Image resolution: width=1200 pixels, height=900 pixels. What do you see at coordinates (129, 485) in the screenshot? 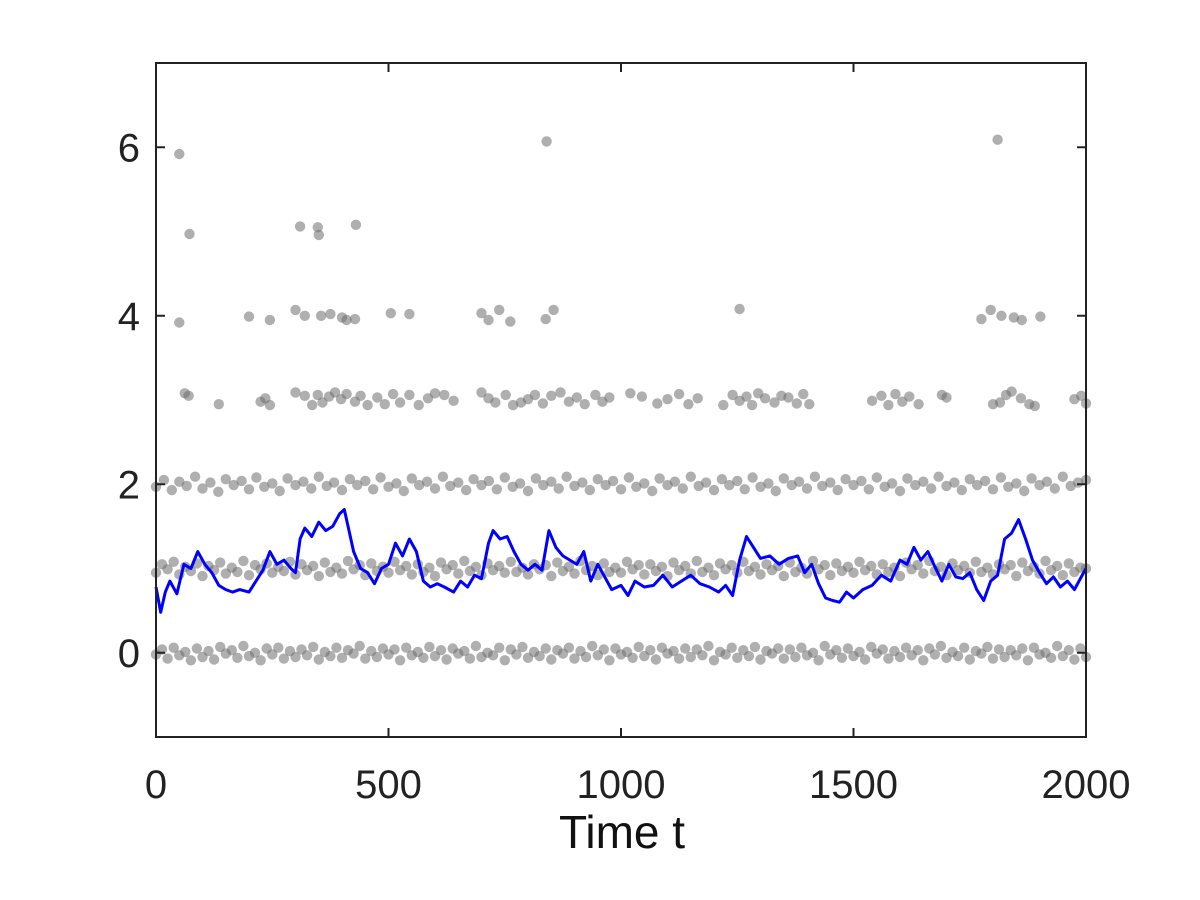
I see `y-tick-label: 2` at bounding box center [129, 485].